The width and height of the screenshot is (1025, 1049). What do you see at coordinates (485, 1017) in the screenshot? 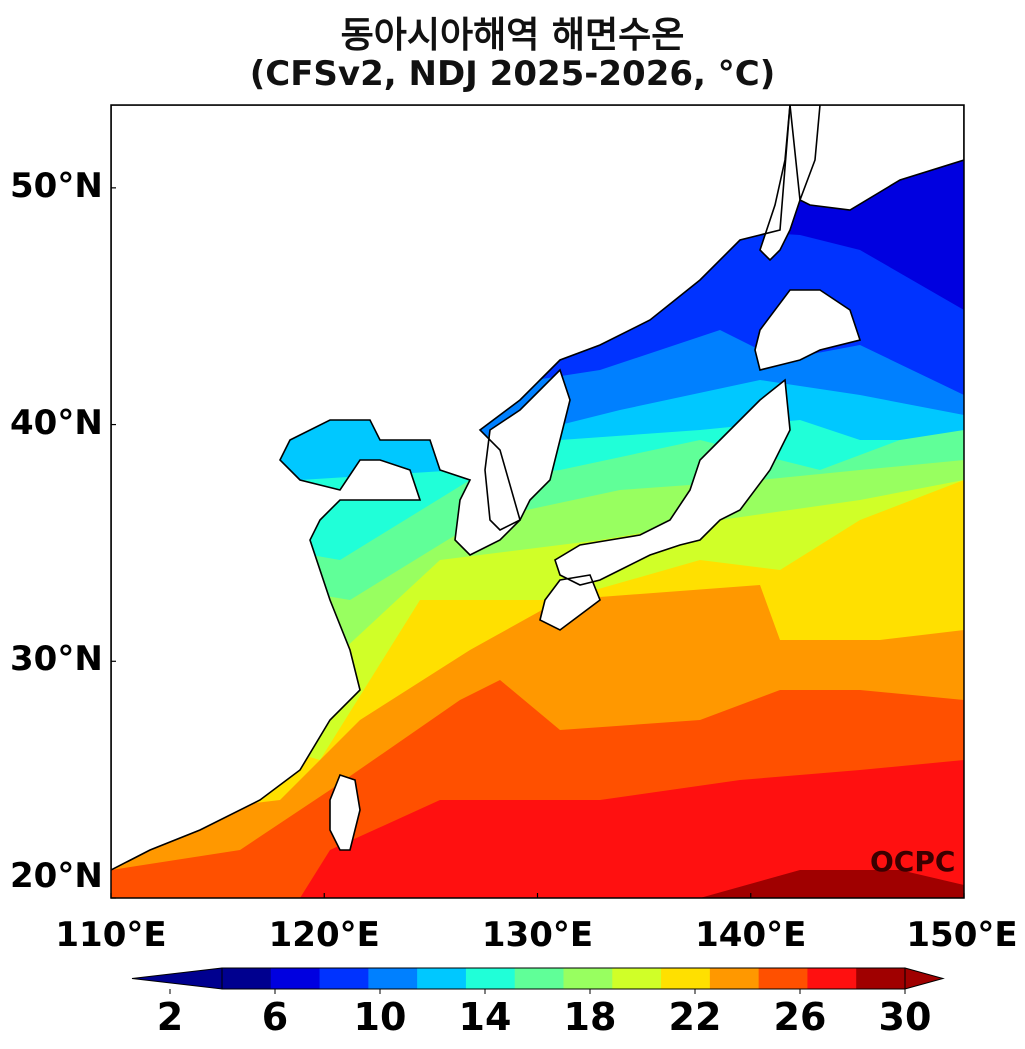
I see `colorbar-label: 14` at bounding box center [485, 1017].